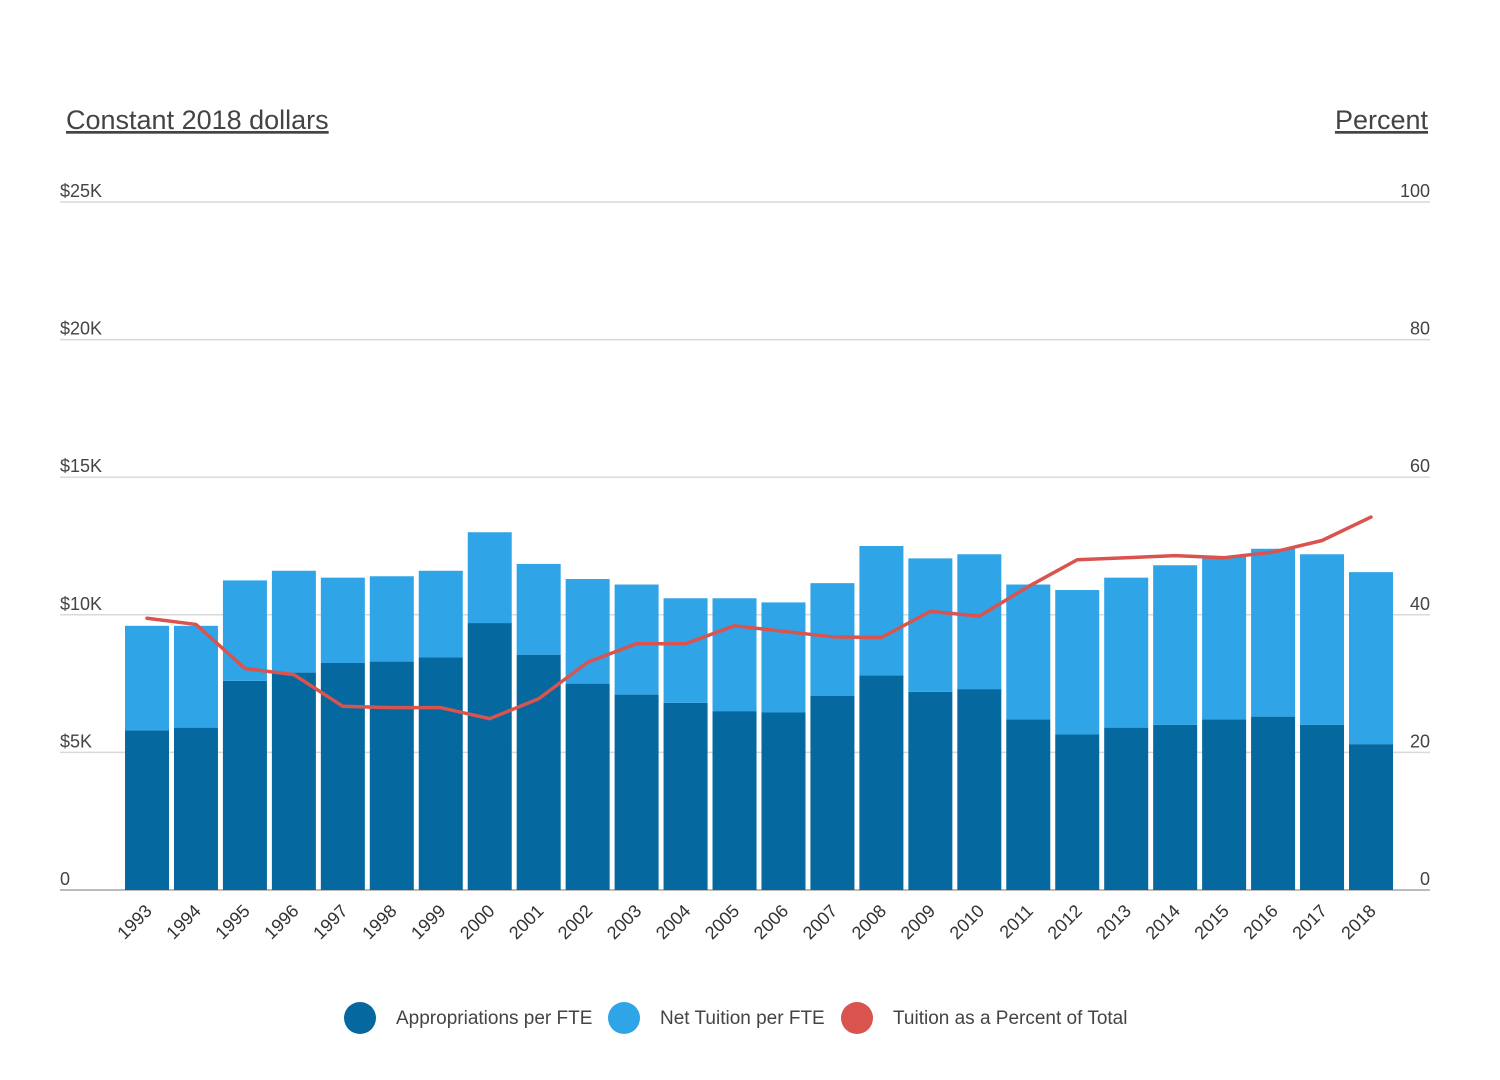  Describe the element at coordinates (1358, 922) in the screenshot. I see `x-tick-label: 2018` at that location.